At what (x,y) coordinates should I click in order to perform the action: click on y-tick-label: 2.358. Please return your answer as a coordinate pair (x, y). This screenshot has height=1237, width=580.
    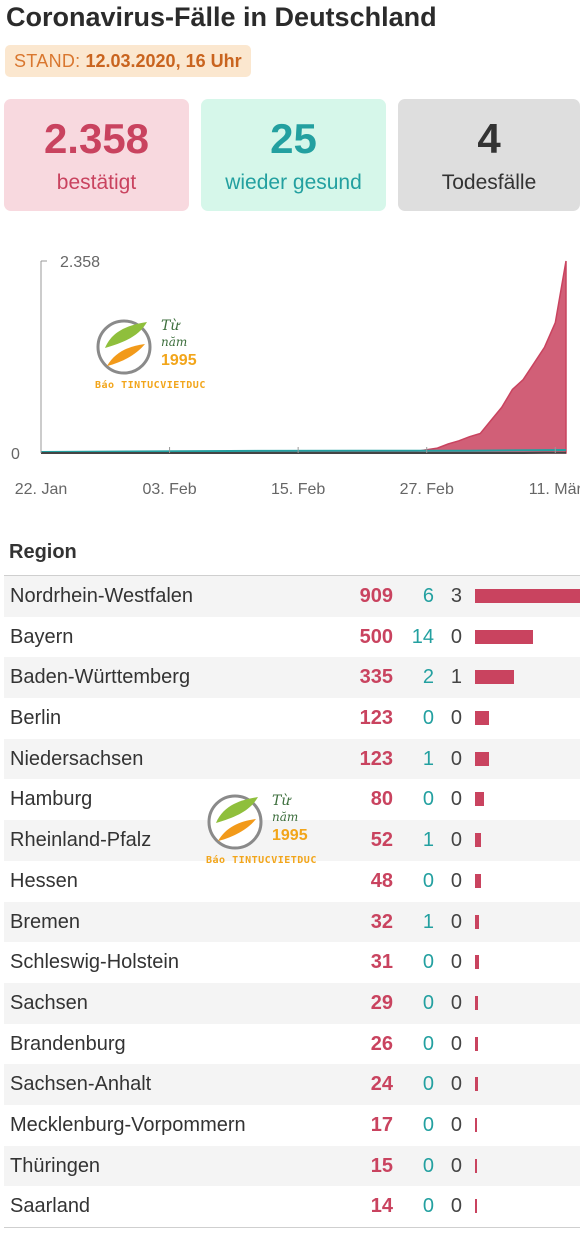
    Looking at the image, I should click on (80, 262).